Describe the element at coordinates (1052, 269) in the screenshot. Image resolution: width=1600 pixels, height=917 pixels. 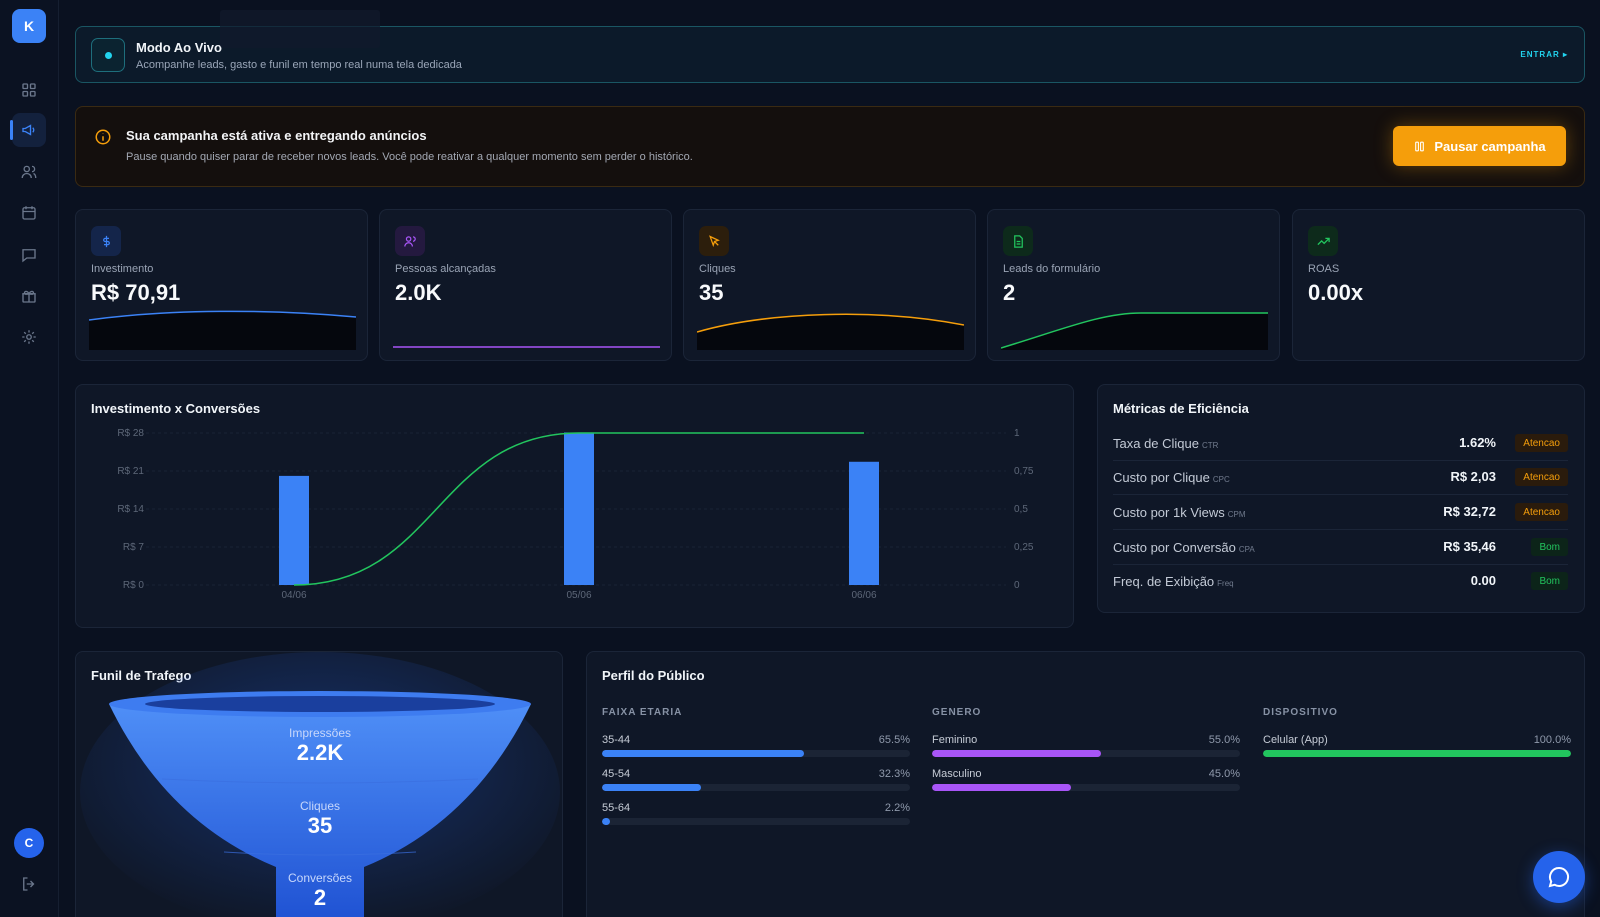
I see `kpi-label: Leads do formulário` at that location.